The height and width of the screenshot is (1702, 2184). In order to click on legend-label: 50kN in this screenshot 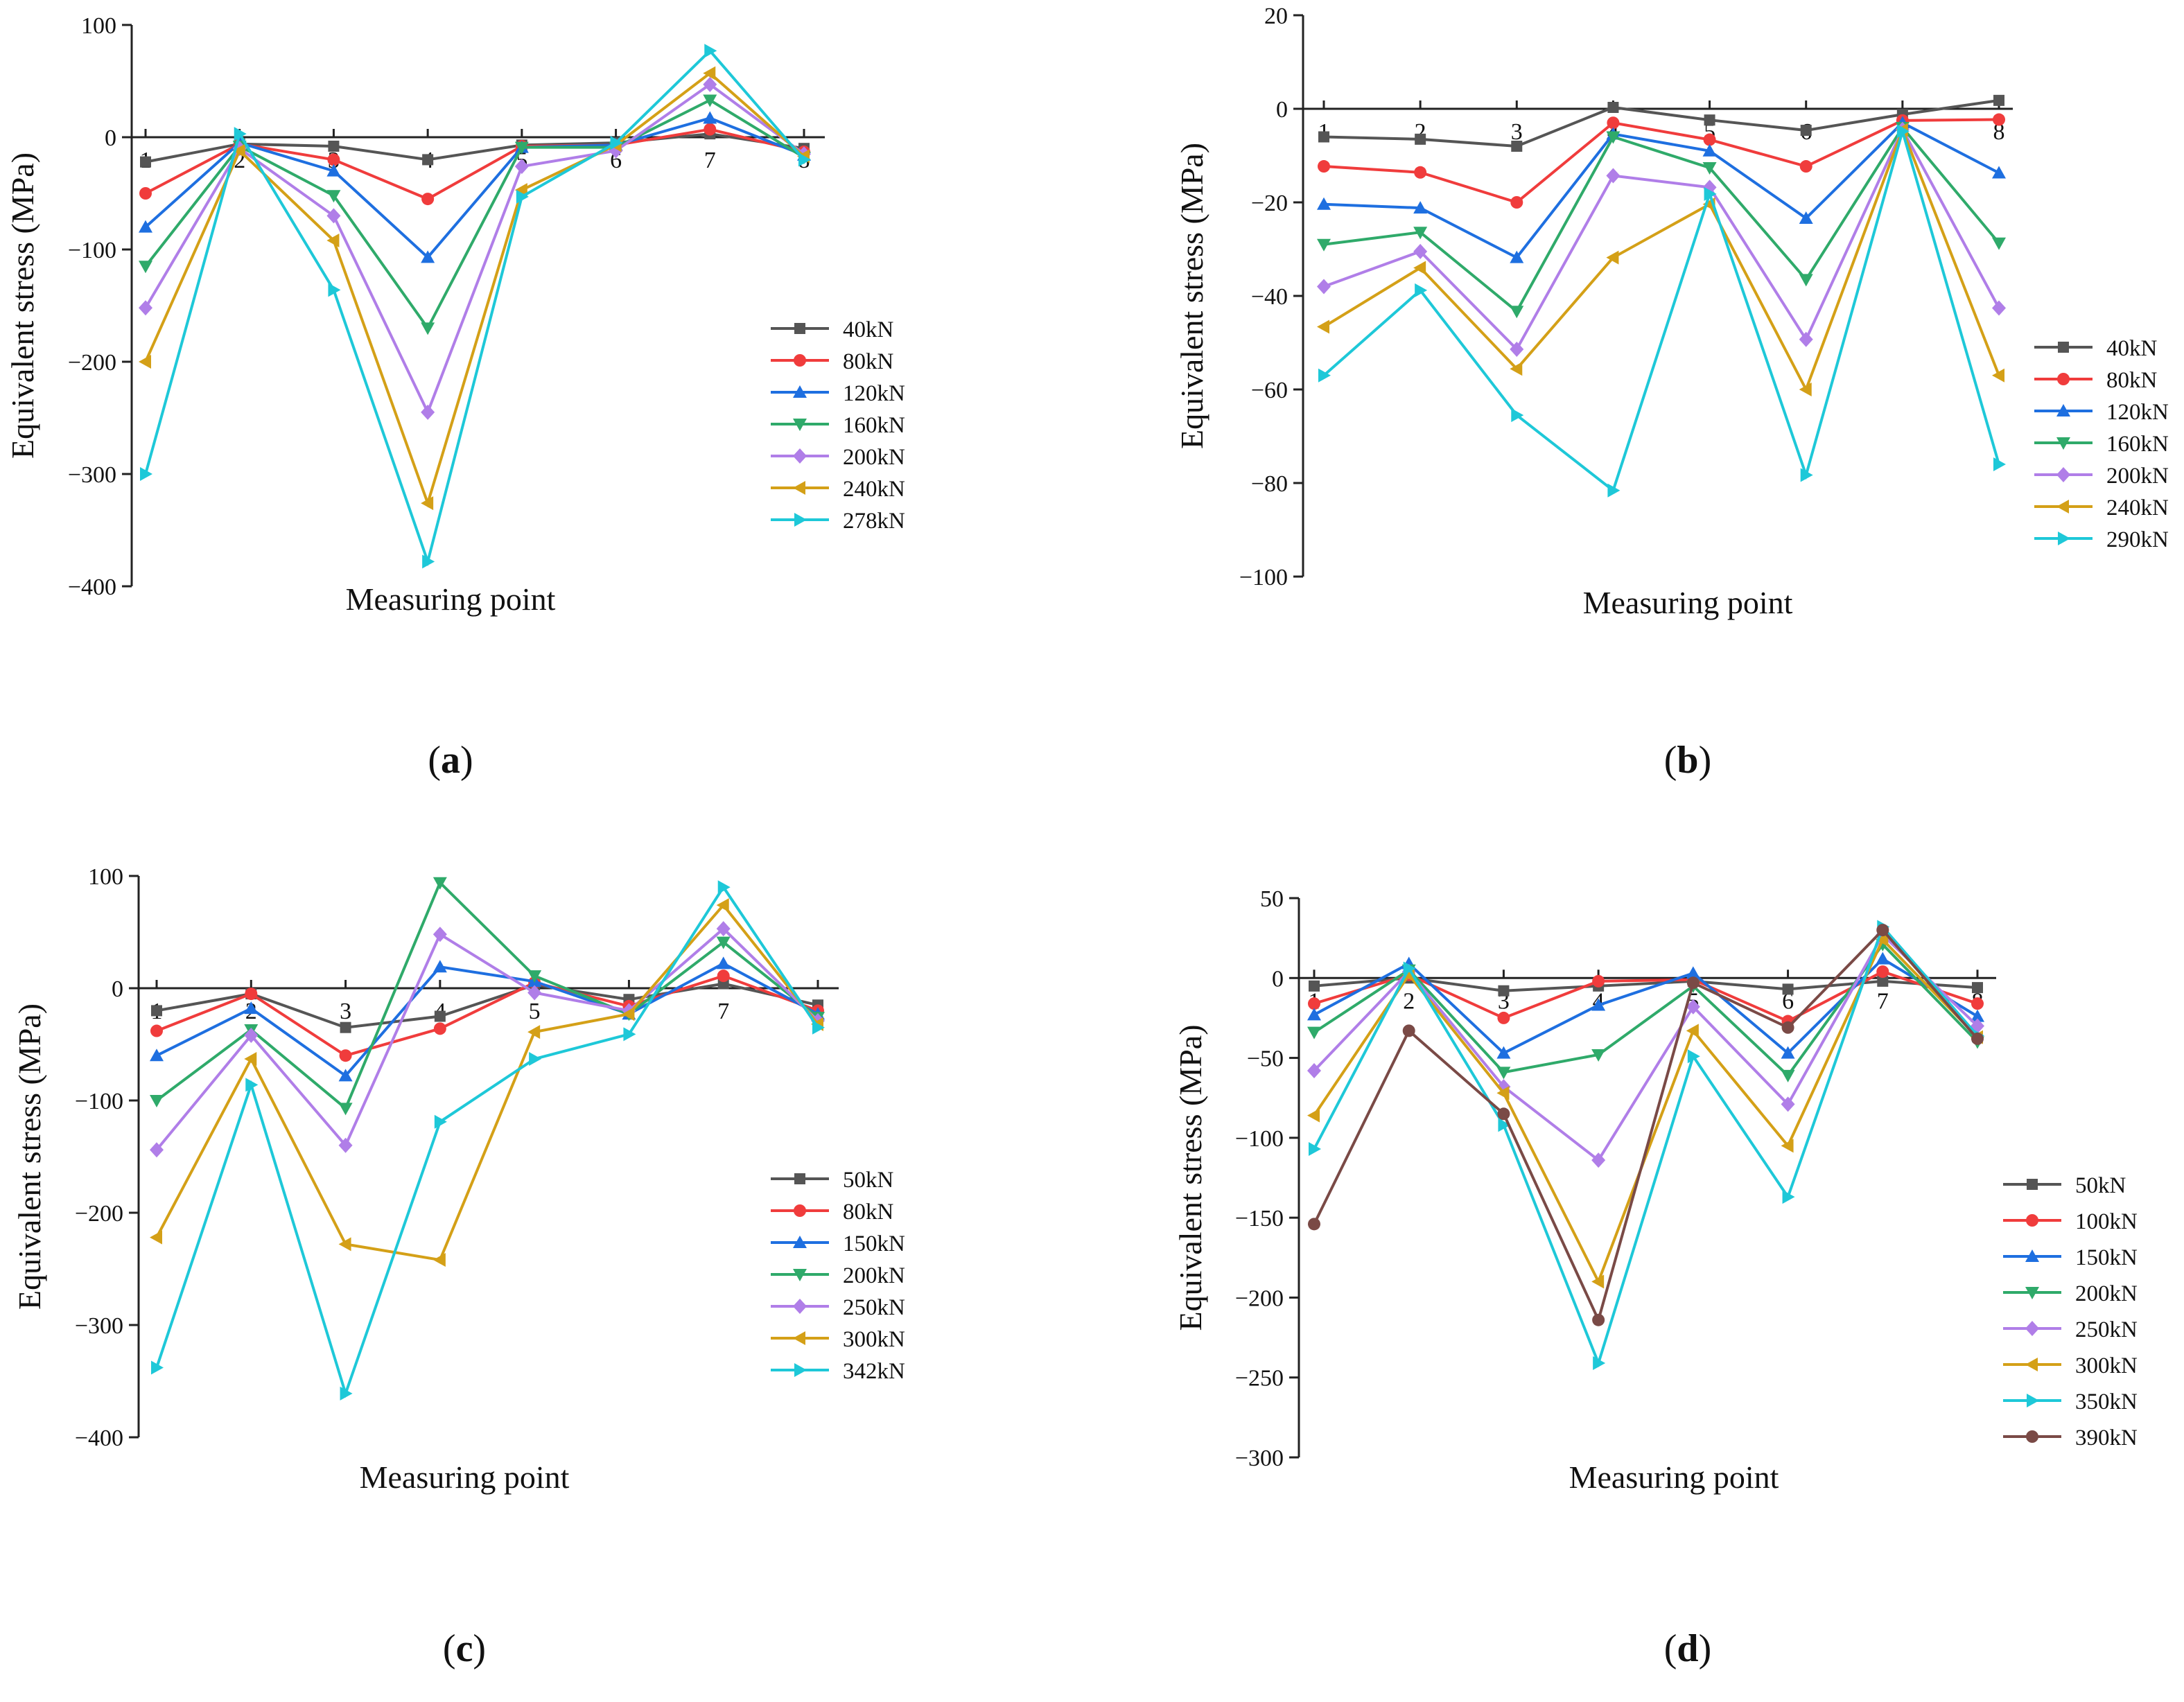, I will do `click(868, 1180)`.